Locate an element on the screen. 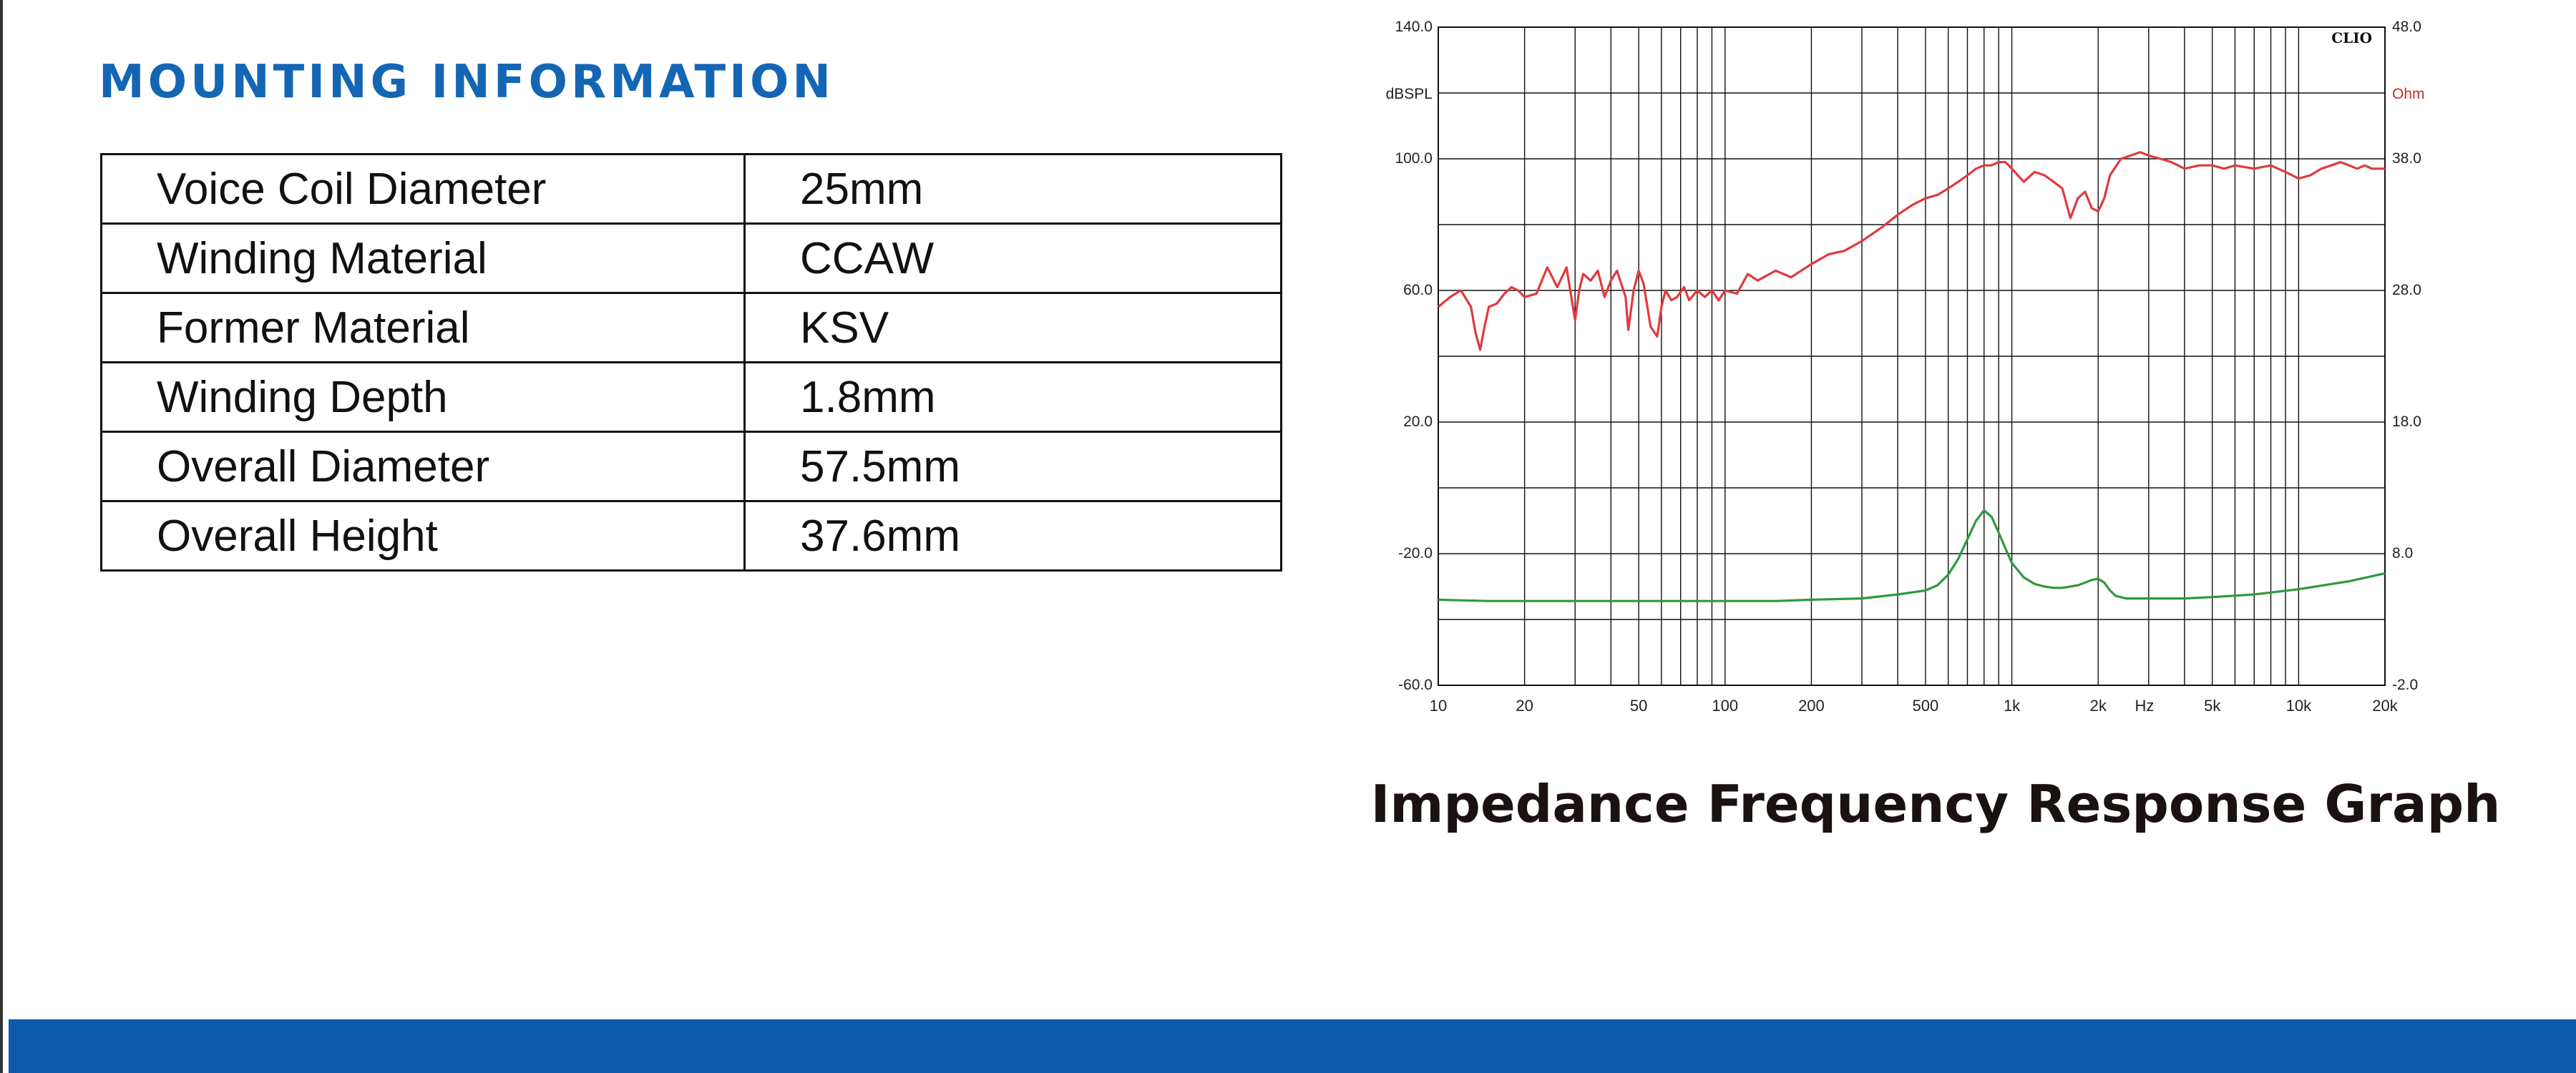 This screenshot has height=1073, width=2576. y-right-tick-label: 48.0 is located at coordinates (2406, 27).